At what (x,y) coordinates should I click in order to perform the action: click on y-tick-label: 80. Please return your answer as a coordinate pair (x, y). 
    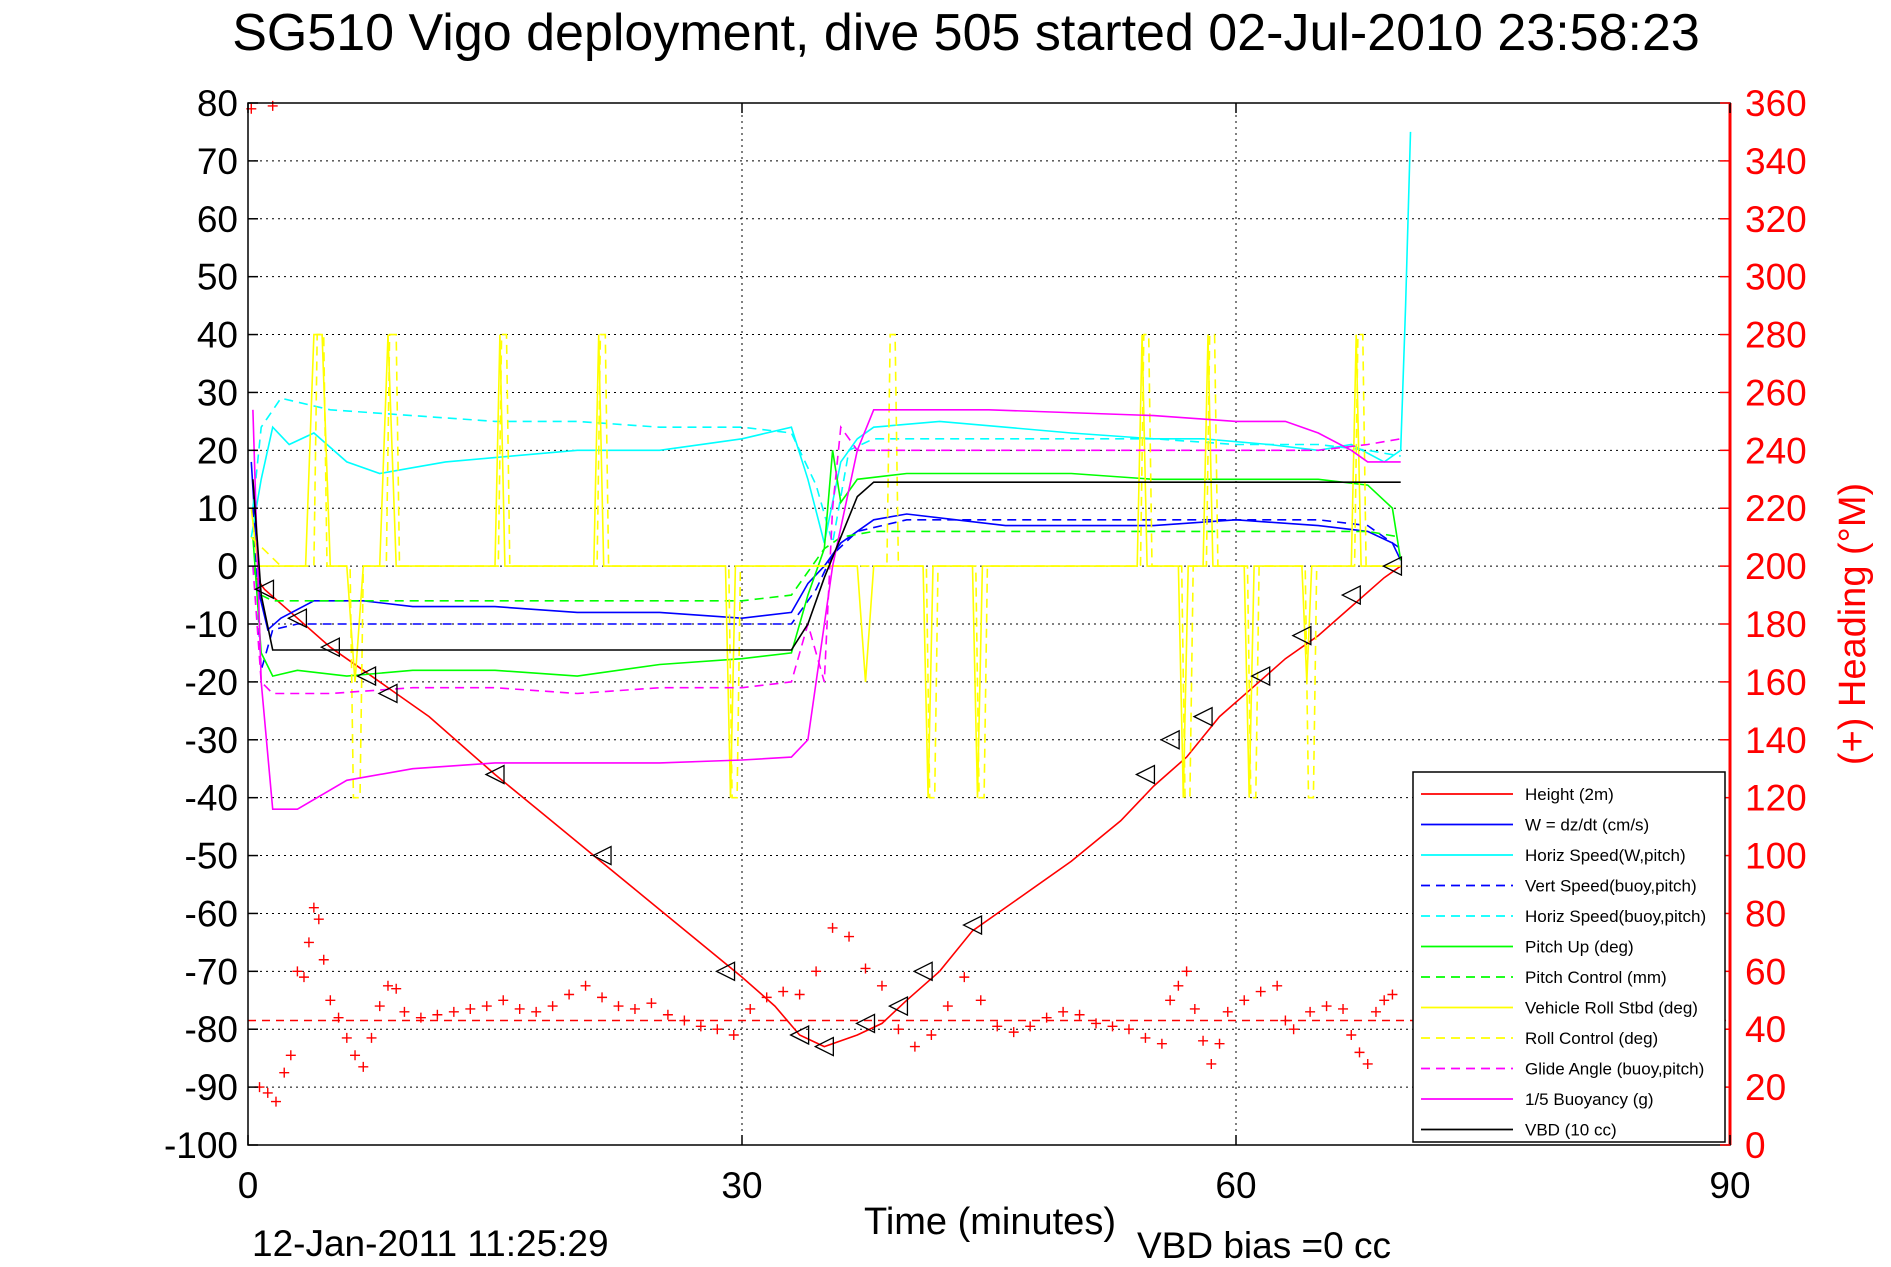
    Looking at the image, I should click on (217, 103).